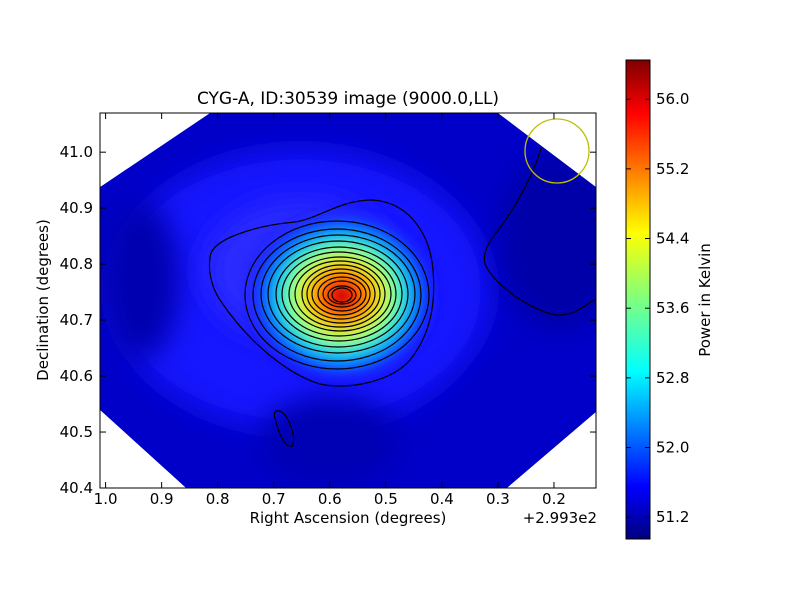 The height and width of the screenshot is (600, 800). I want to click on y-tick-label: 40.9, so click(76, 208).